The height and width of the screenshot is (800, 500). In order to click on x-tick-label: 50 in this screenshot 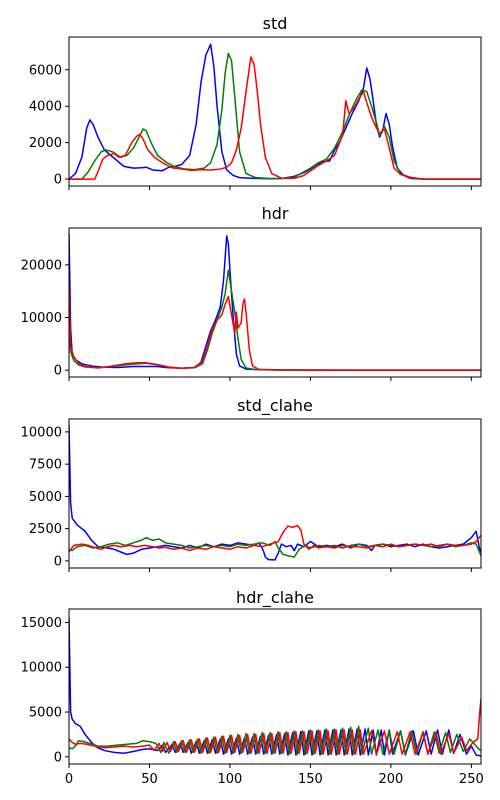, I will do `click(149, 779)`.